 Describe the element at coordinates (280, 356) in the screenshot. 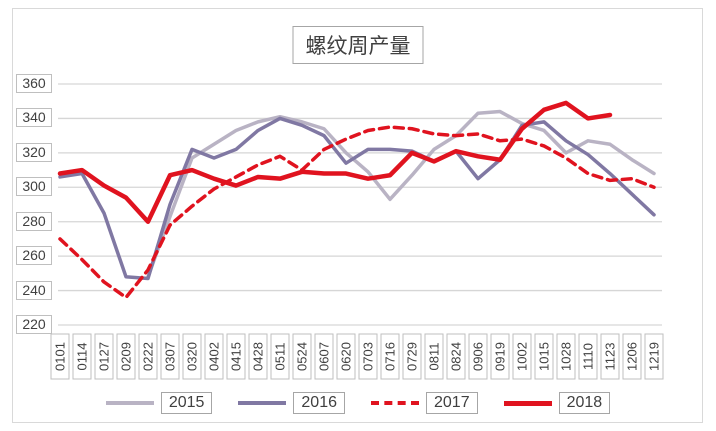

I see `x-tick-label-0511: 0511` at that location.